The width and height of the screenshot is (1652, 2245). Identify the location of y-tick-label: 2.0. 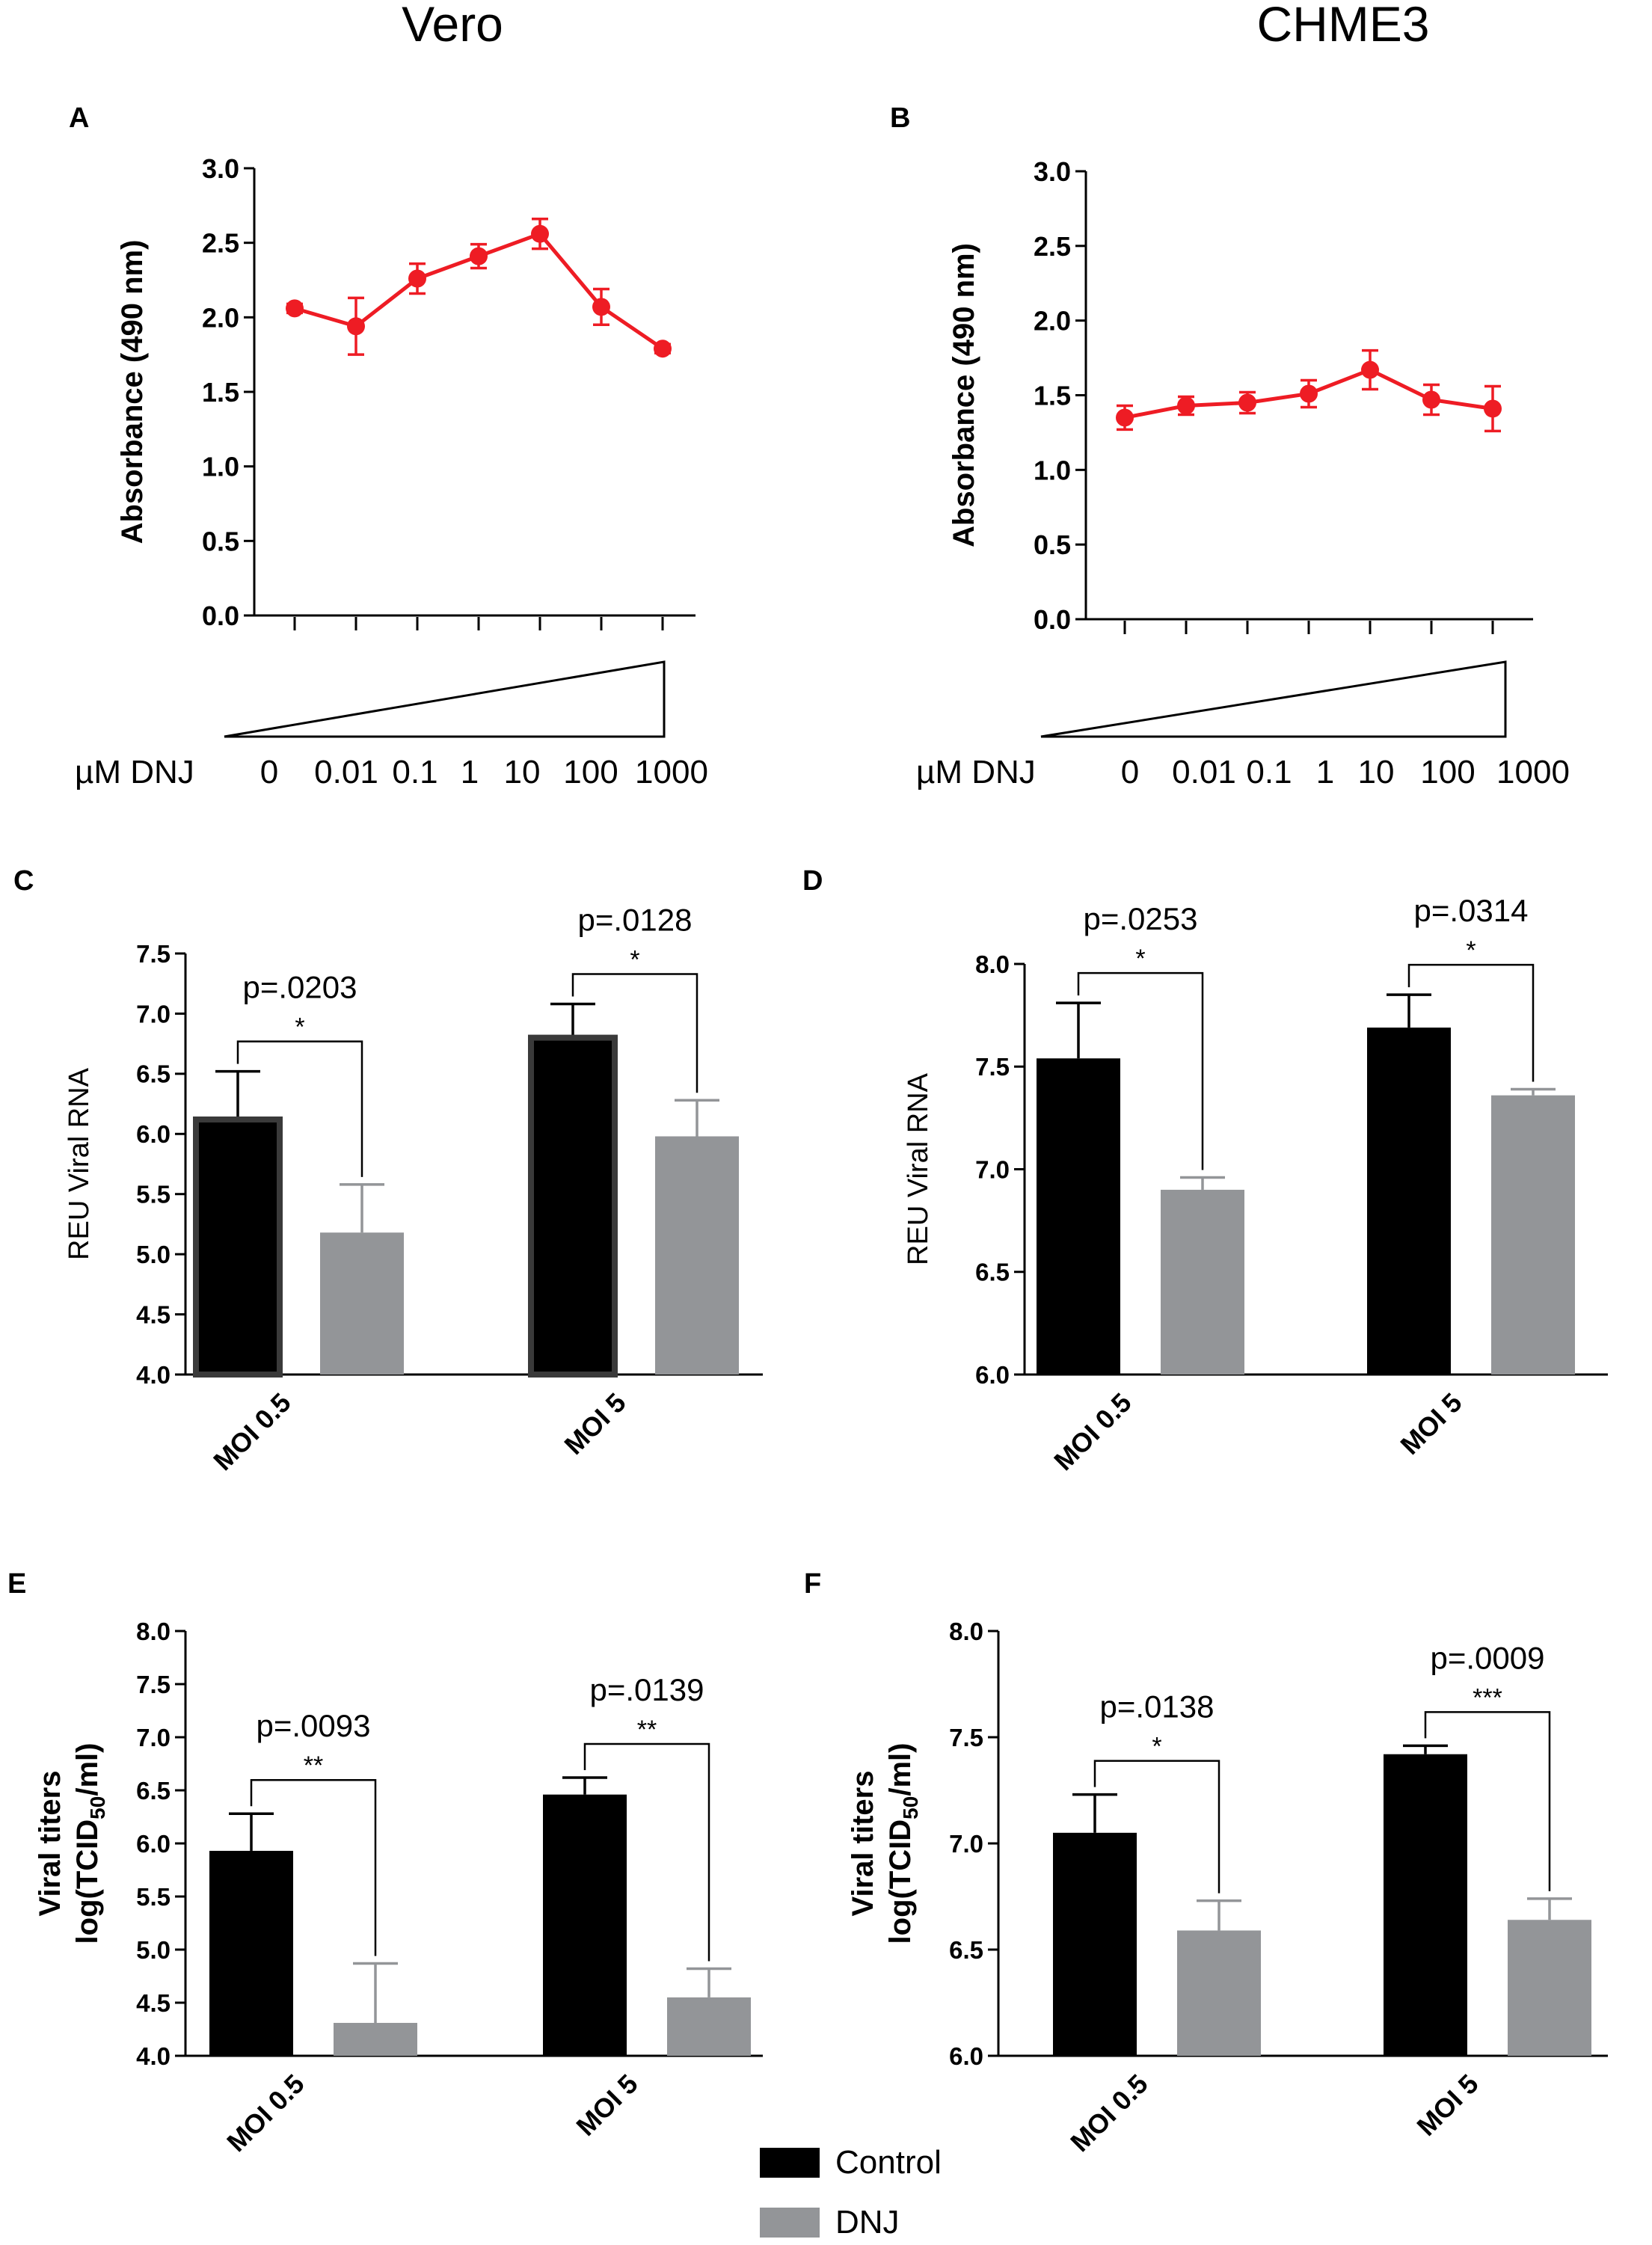
(221, 318).